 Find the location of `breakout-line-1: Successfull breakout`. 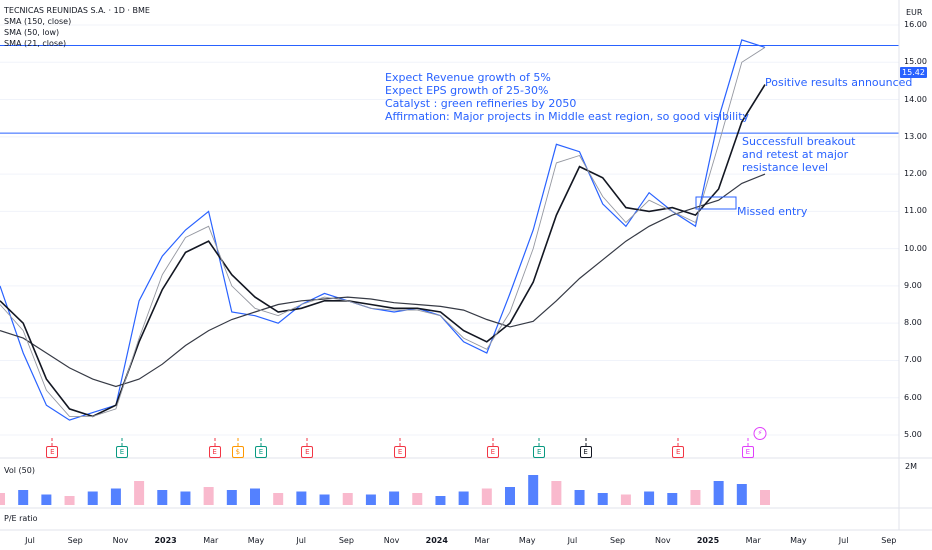

breakout-line-1: Successfull breakout is located at coordinates (799, 141).